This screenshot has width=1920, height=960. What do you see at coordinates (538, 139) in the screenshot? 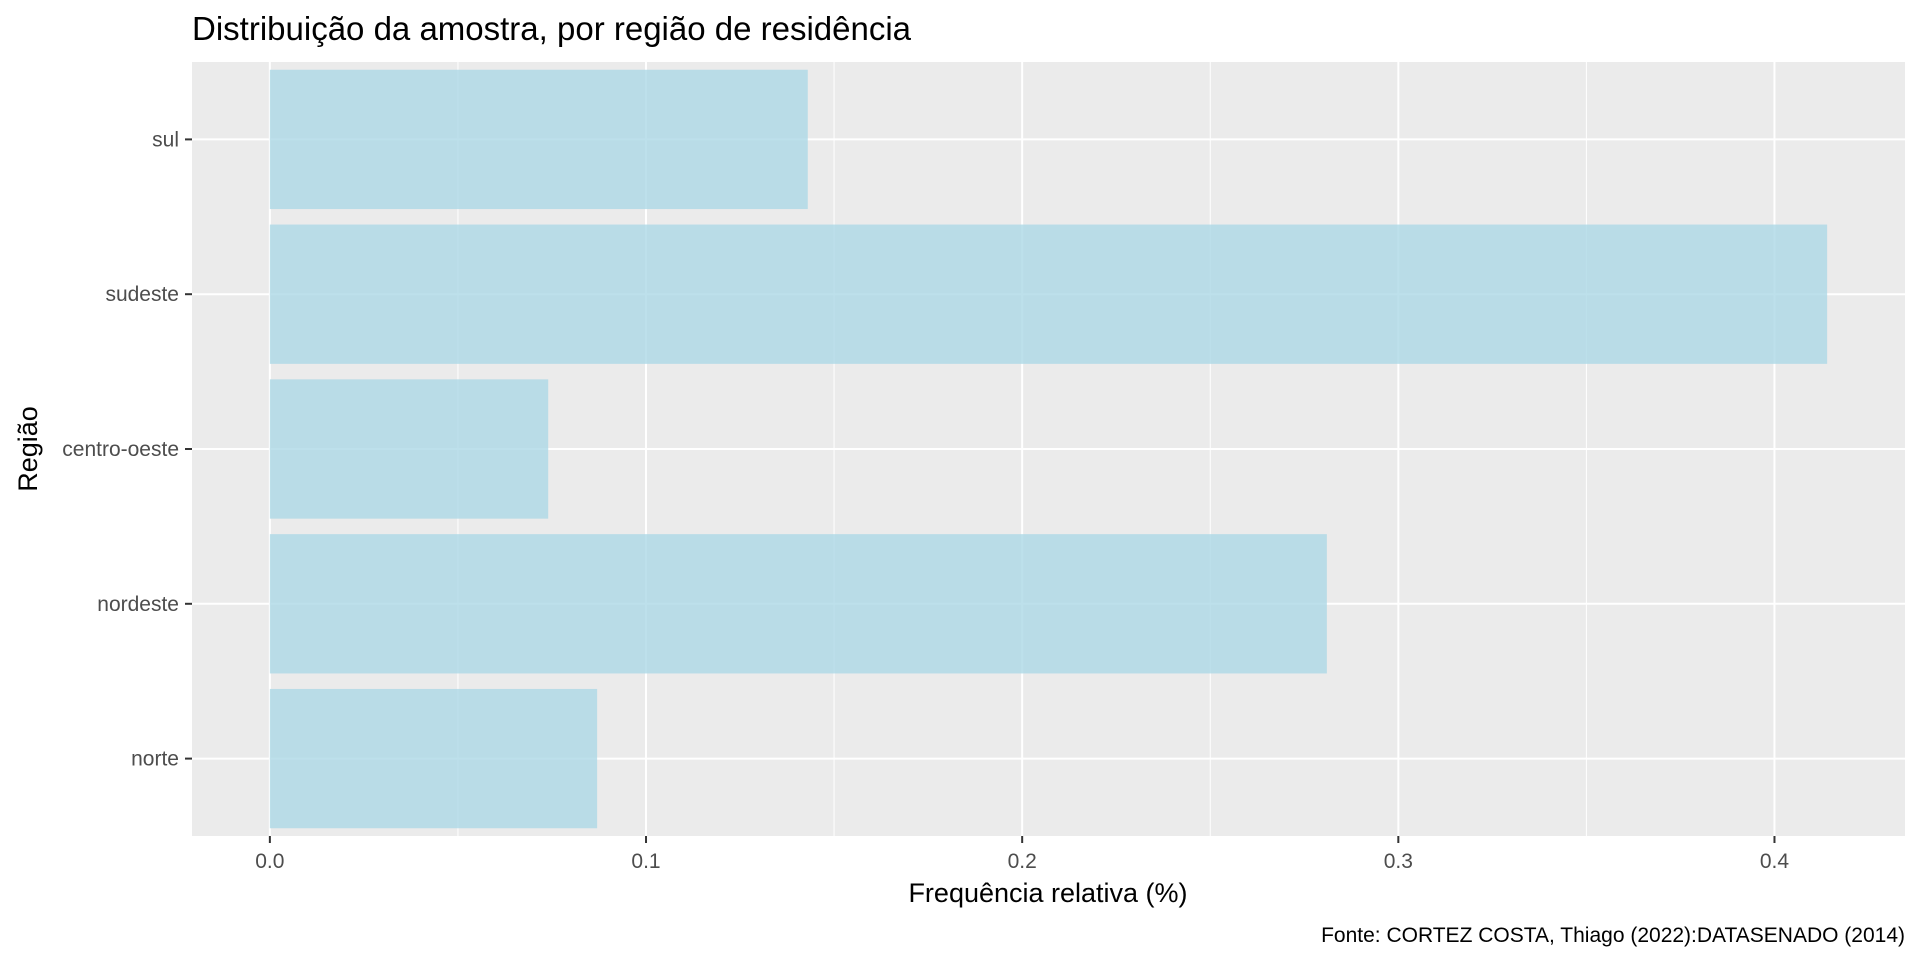
I see `bar-sul` at bounding box center [538, 139].